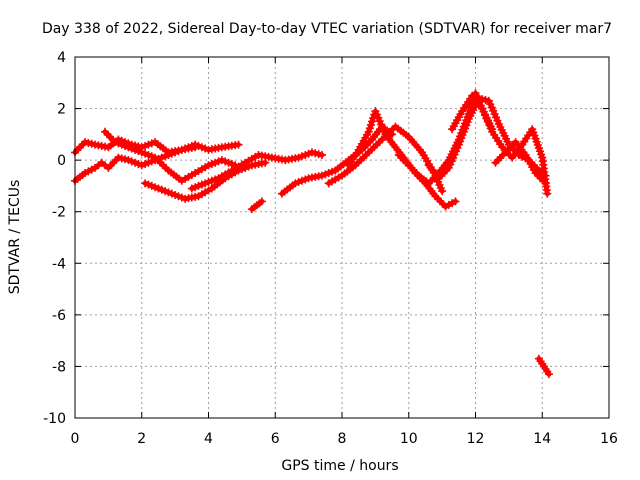 Image resolution: width=640 pixels, height=480 pixels. I want to click on y-tick-label: 2, so click(61, 110).